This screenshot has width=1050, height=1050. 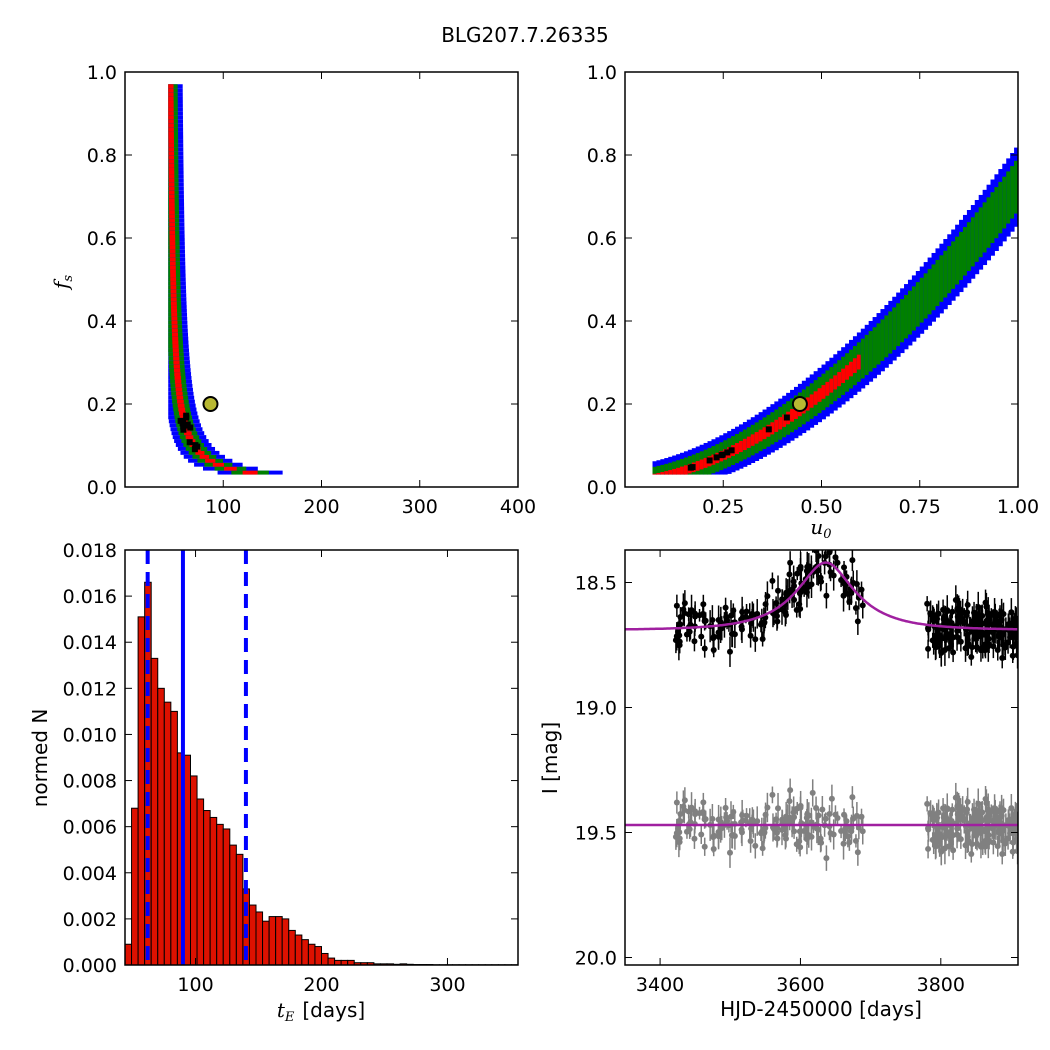 I want to click on p1-xtick-label: 200, so click(x=321, y=507).